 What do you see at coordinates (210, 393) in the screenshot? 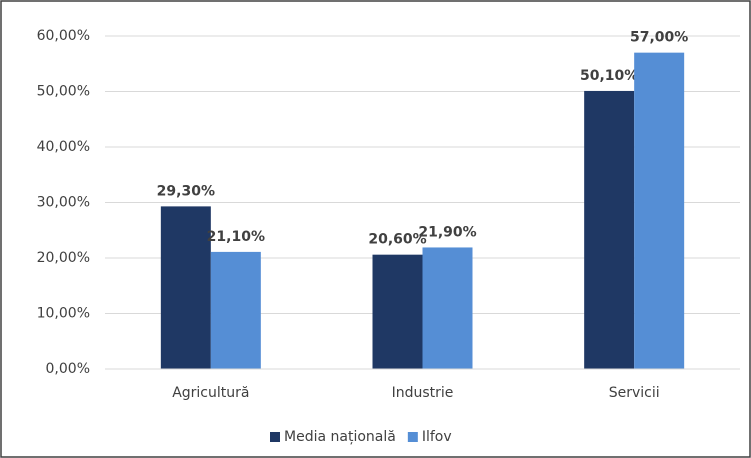
I see `x-tick-label: Agricultură` at bounding box center [210, 393].